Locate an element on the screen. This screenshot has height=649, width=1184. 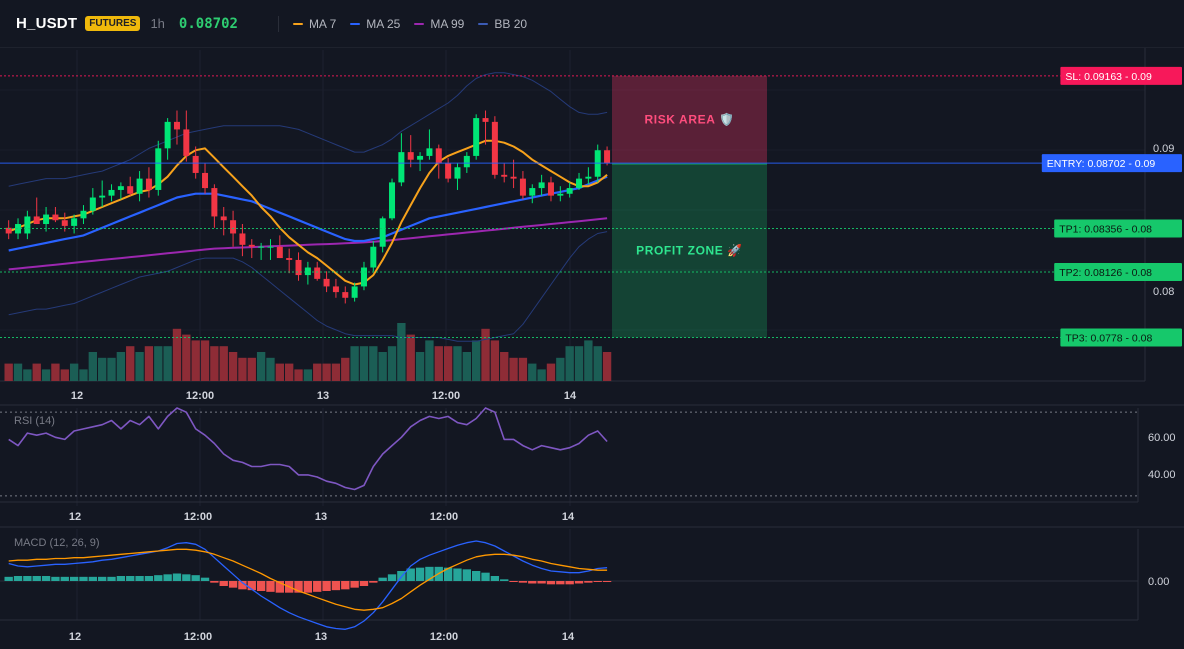
macd-panel: MACD (12, 26, 9) 0.00 is located at coordinates (584, 583).